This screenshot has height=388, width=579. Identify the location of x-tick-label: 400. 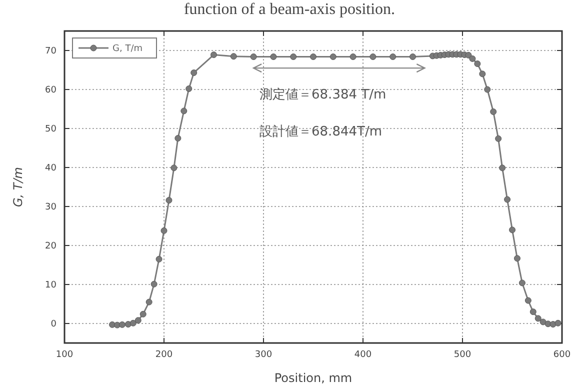
(363, 355).